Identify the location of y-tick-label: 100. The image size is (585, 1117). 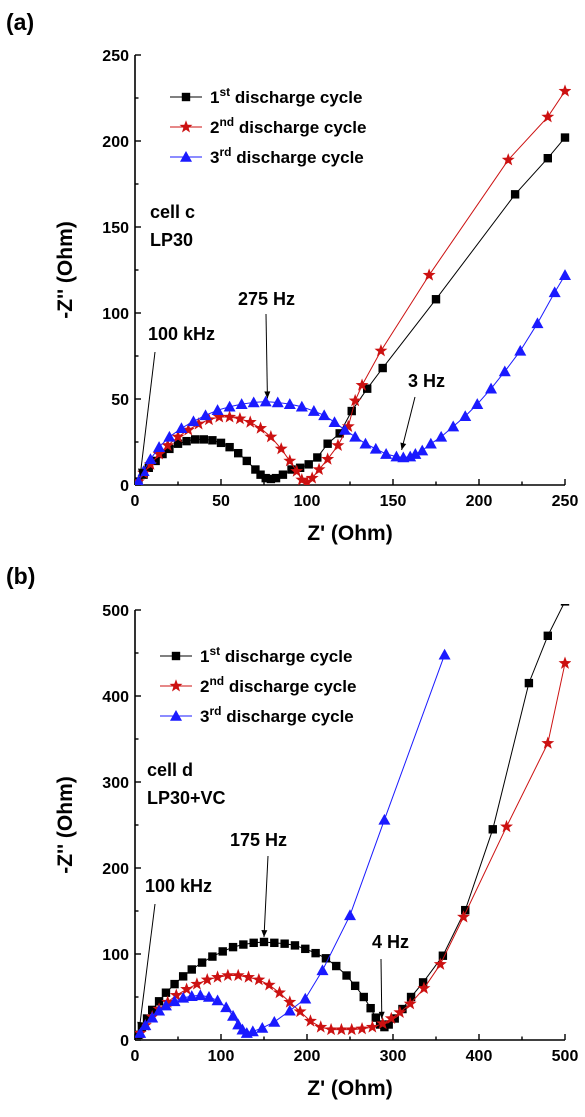
(115, 955).